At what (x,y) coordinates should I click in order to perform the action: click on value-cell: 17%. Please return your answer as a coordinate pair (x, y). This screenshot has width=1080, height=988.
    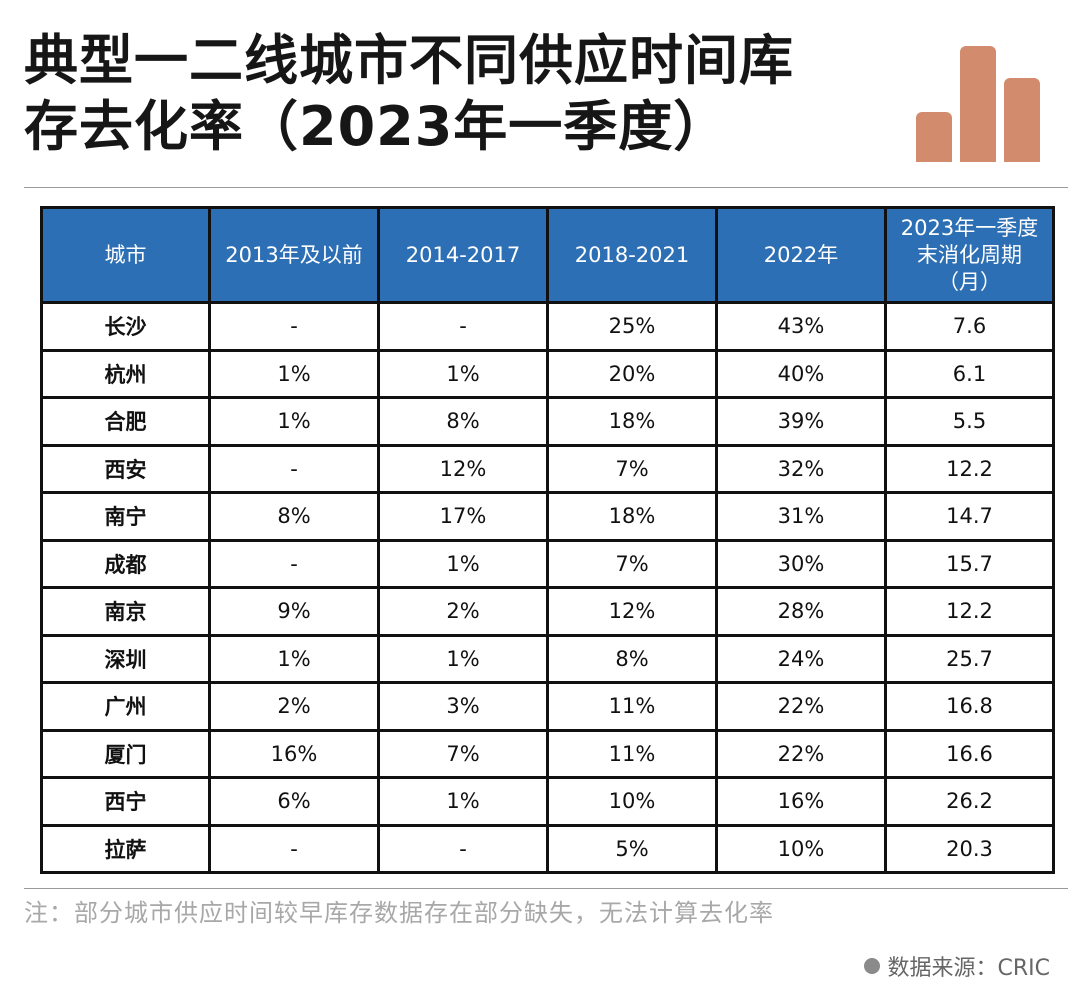
    Looking at the image, I should click on (463, 516).